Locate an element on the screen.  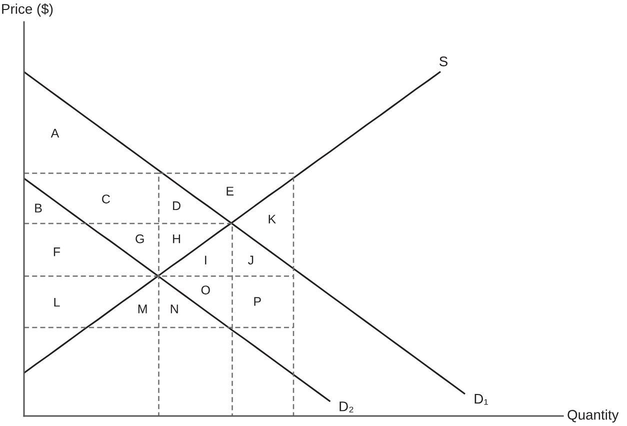
y-axis-title: Price ($) is located at coordinates (27, 10).